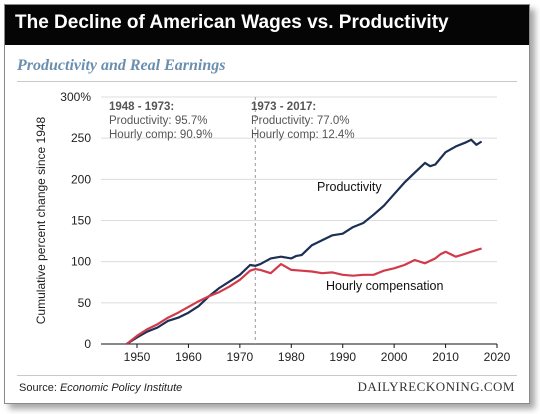 The image size is (540, 414). Describe the element at coordinates (158, 121) in the screenshot. I see `annotation-1-line-1: Productivity: 95.7%` at that location.